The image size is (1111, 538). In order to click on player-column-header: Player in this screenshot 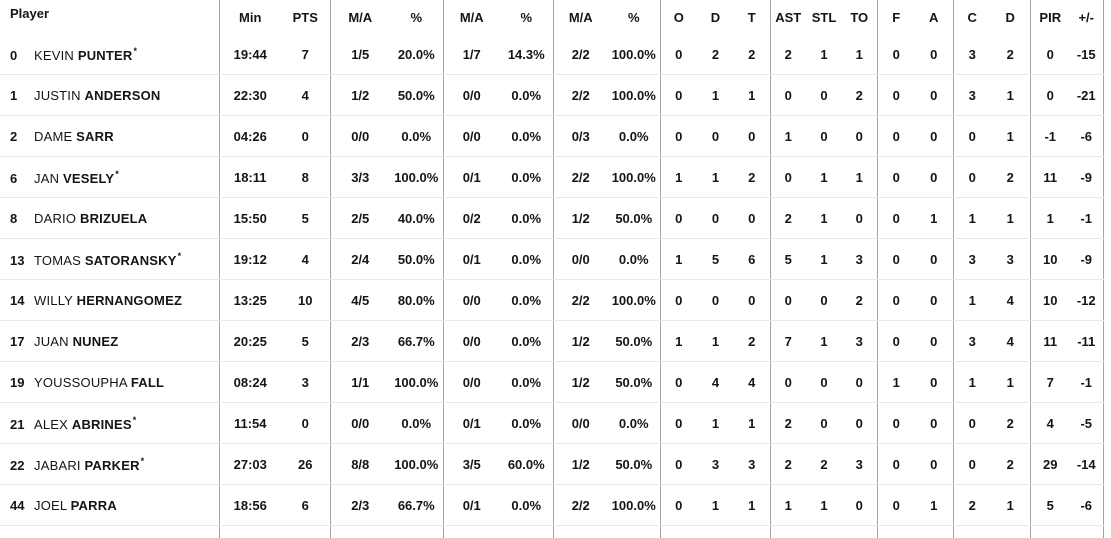, I will do `click(30, 13)`.